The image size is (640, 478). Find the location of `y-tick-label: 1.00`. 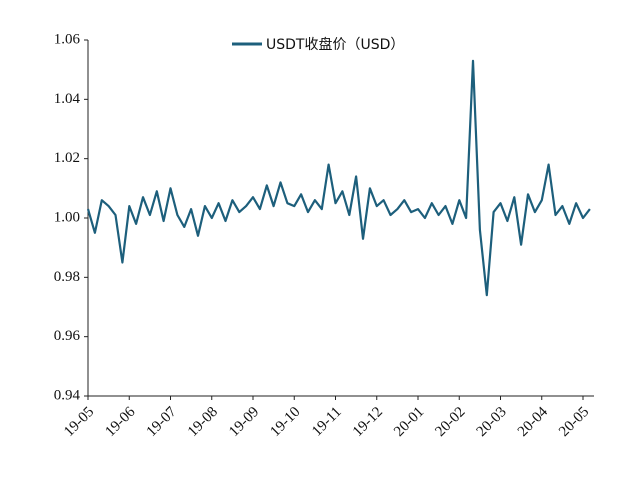

y-tick-label: 1.00 is located at coordinates (67, 217).